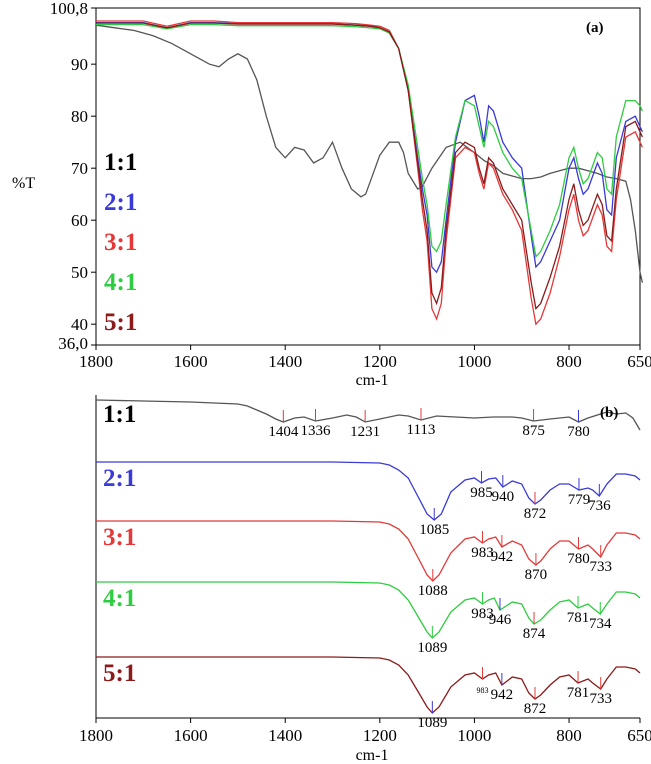 This screenshot has height=764, width=651. Describe the element at coordinates (599, 506) in the screenshot. I see `panel-b-peak-label: 736` at that location.